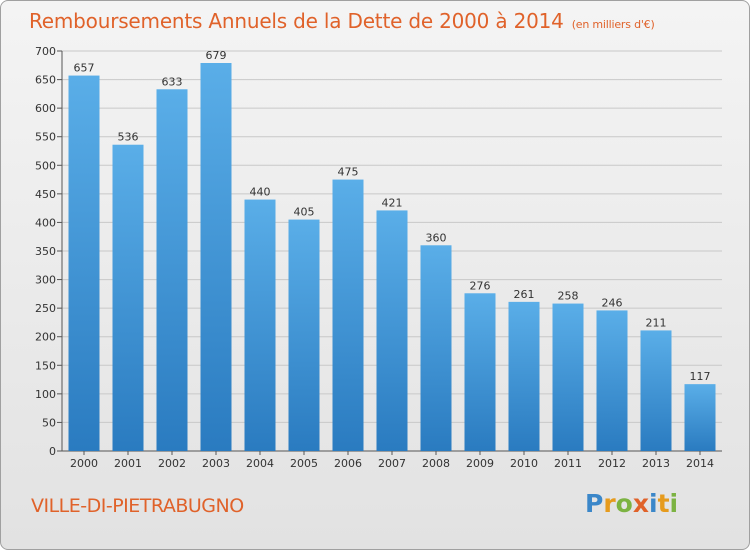 The height and width of the screenshot is (550, 750). What do you see at coordinates (84, 463) in the screenshot?
I see `x-tick-label: 2000` at bounding box center [84, 463].